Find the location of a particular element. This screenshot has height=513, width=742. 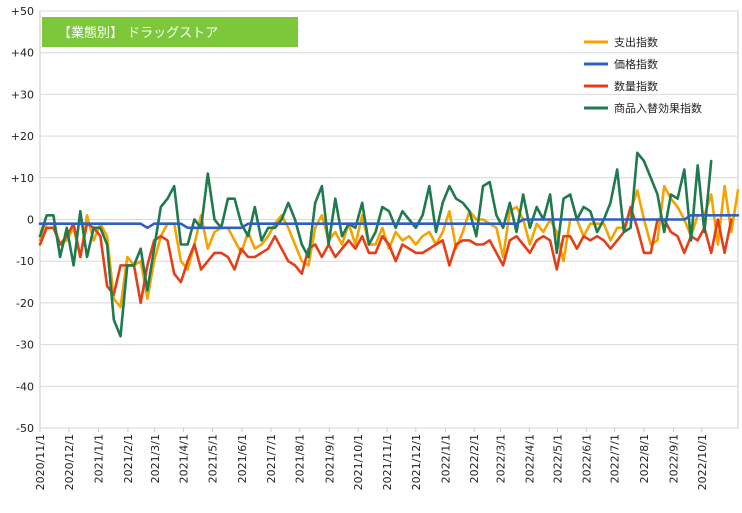

x-tick-label: 2021/12/1 is located at coordinates (416, 462).